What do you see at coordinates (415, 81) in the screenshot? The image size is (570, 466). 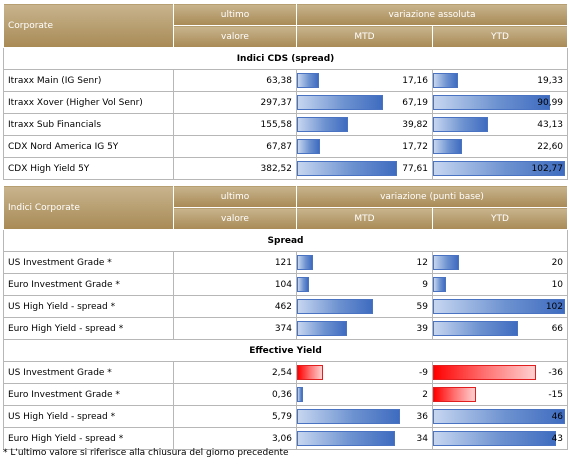 I see `mtd-value: 17,16` at bounding box center [415, 81].